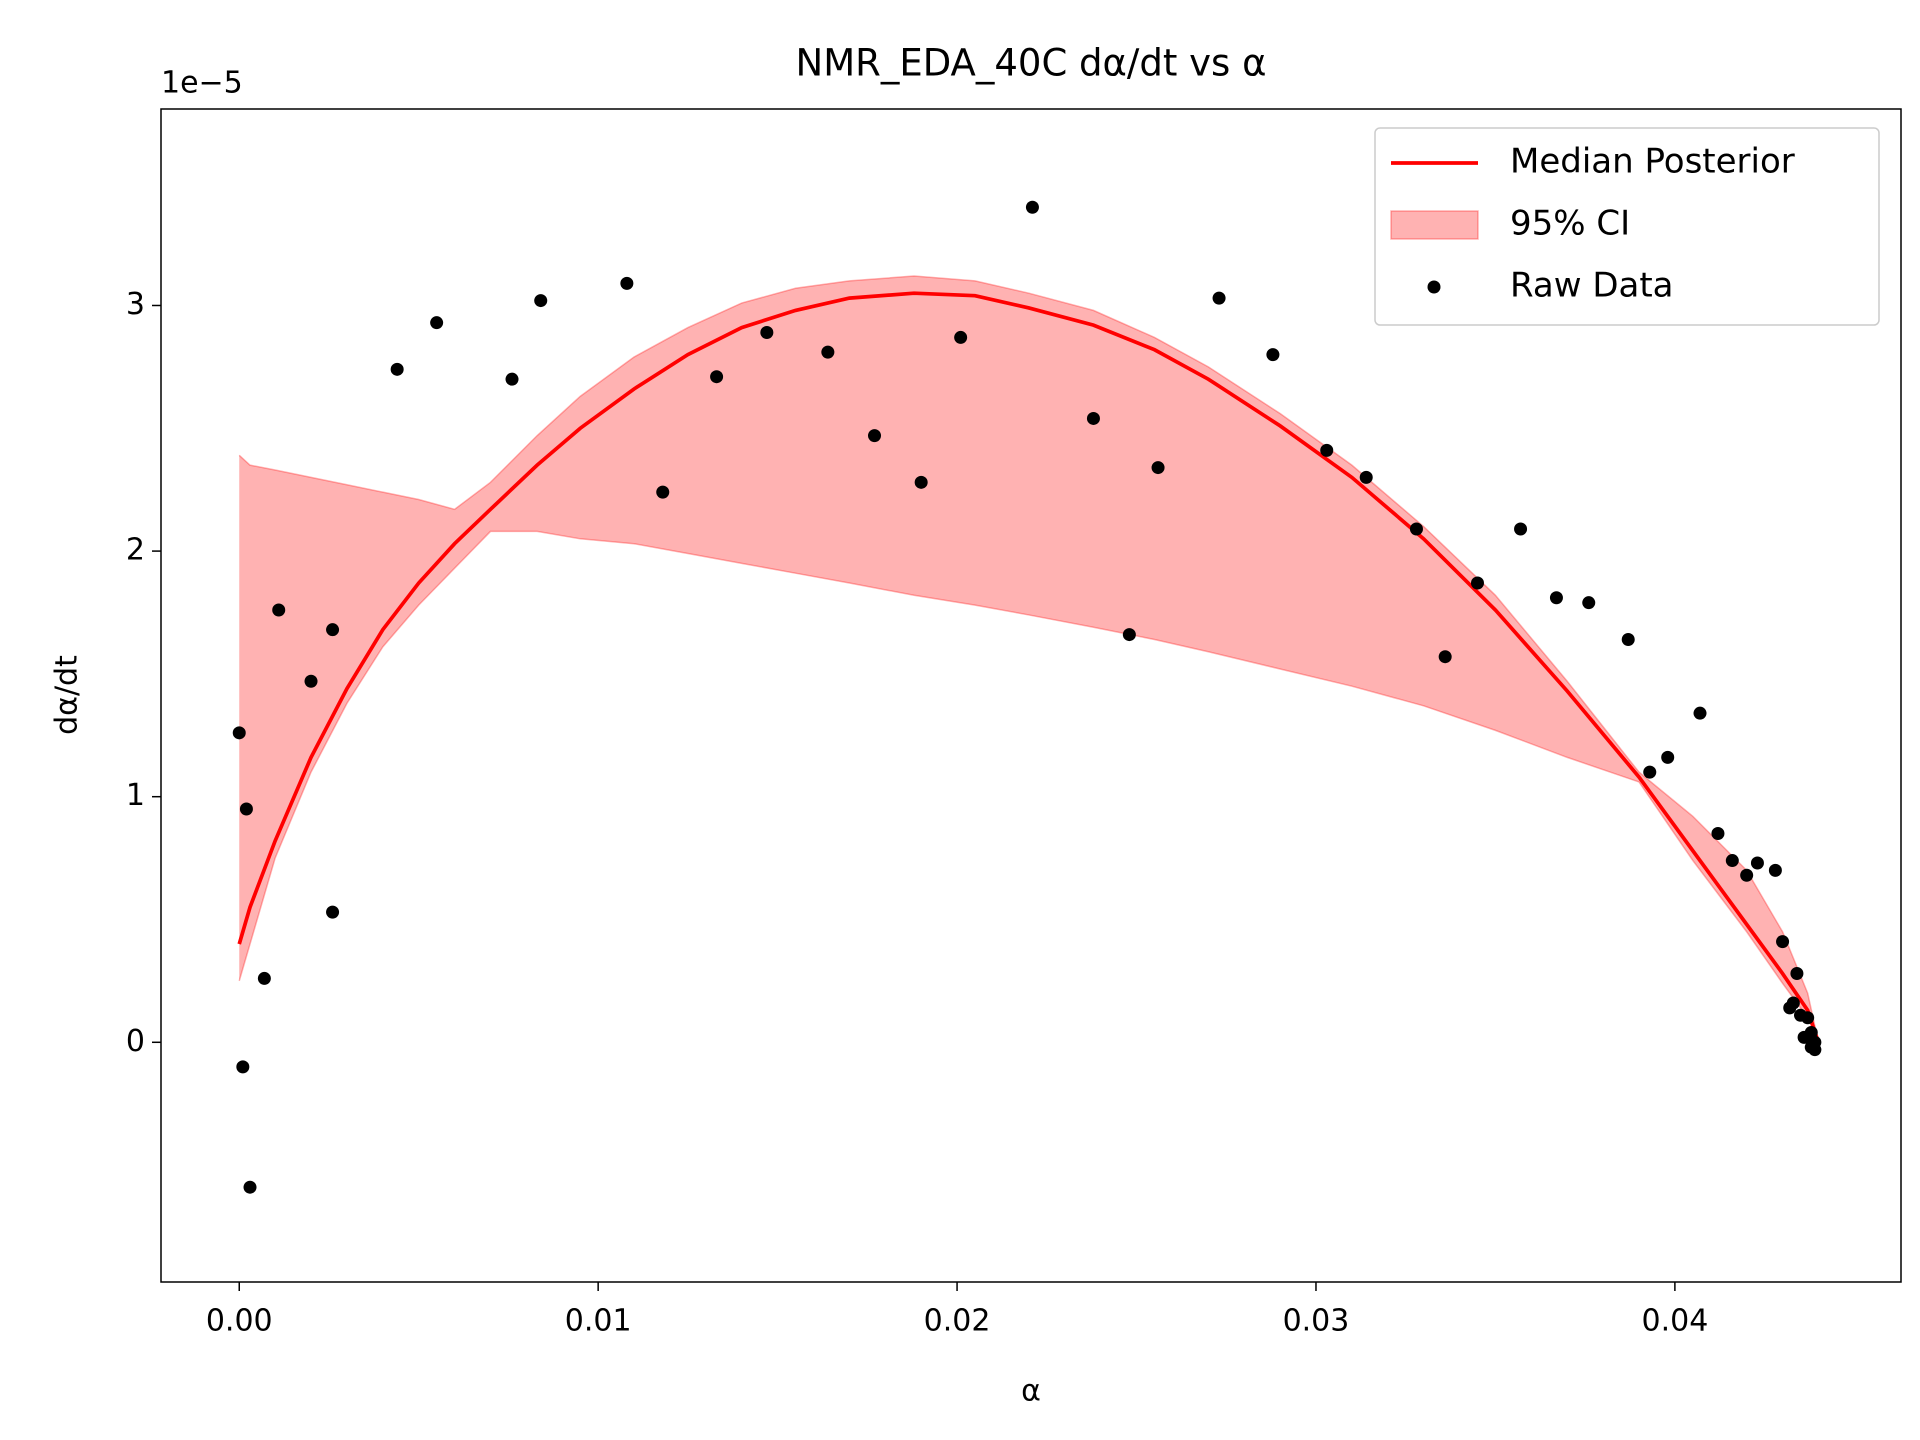 The image size is (1920, 1440). Describe the element at coordinates (135, 304) in the screenshot. I see `y-tick-label: 3` at that location.